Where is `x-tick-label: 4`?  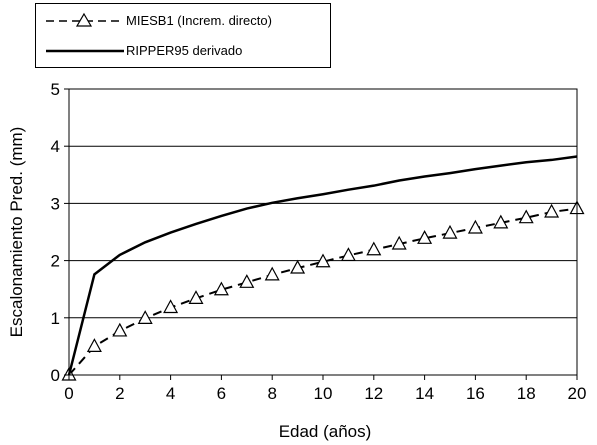
x-tick-label: 4 is located at coordinates (170, 393).